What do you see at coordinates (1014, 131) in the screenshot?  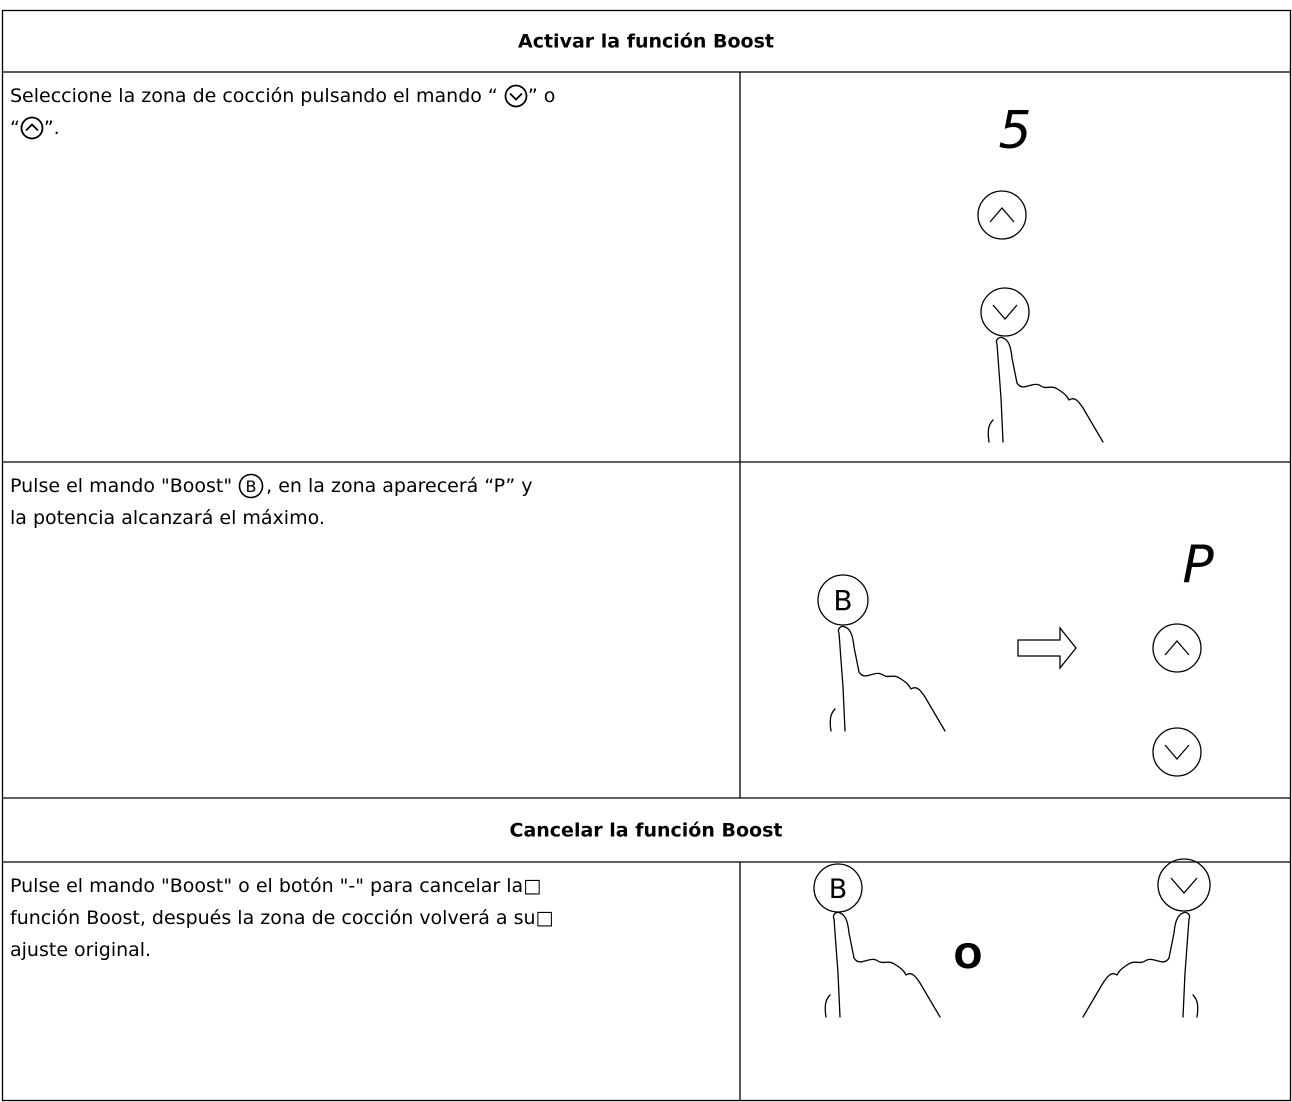 I see `display-digit: 5` at bounding box center [1014, 131].